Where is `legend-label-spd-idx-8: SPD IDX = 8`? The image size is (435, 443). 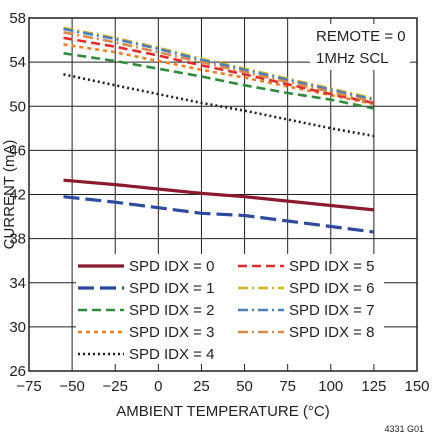
legend-label-spd-idx-8: SPD IDX = 8 is located at coordinates (331, 332).